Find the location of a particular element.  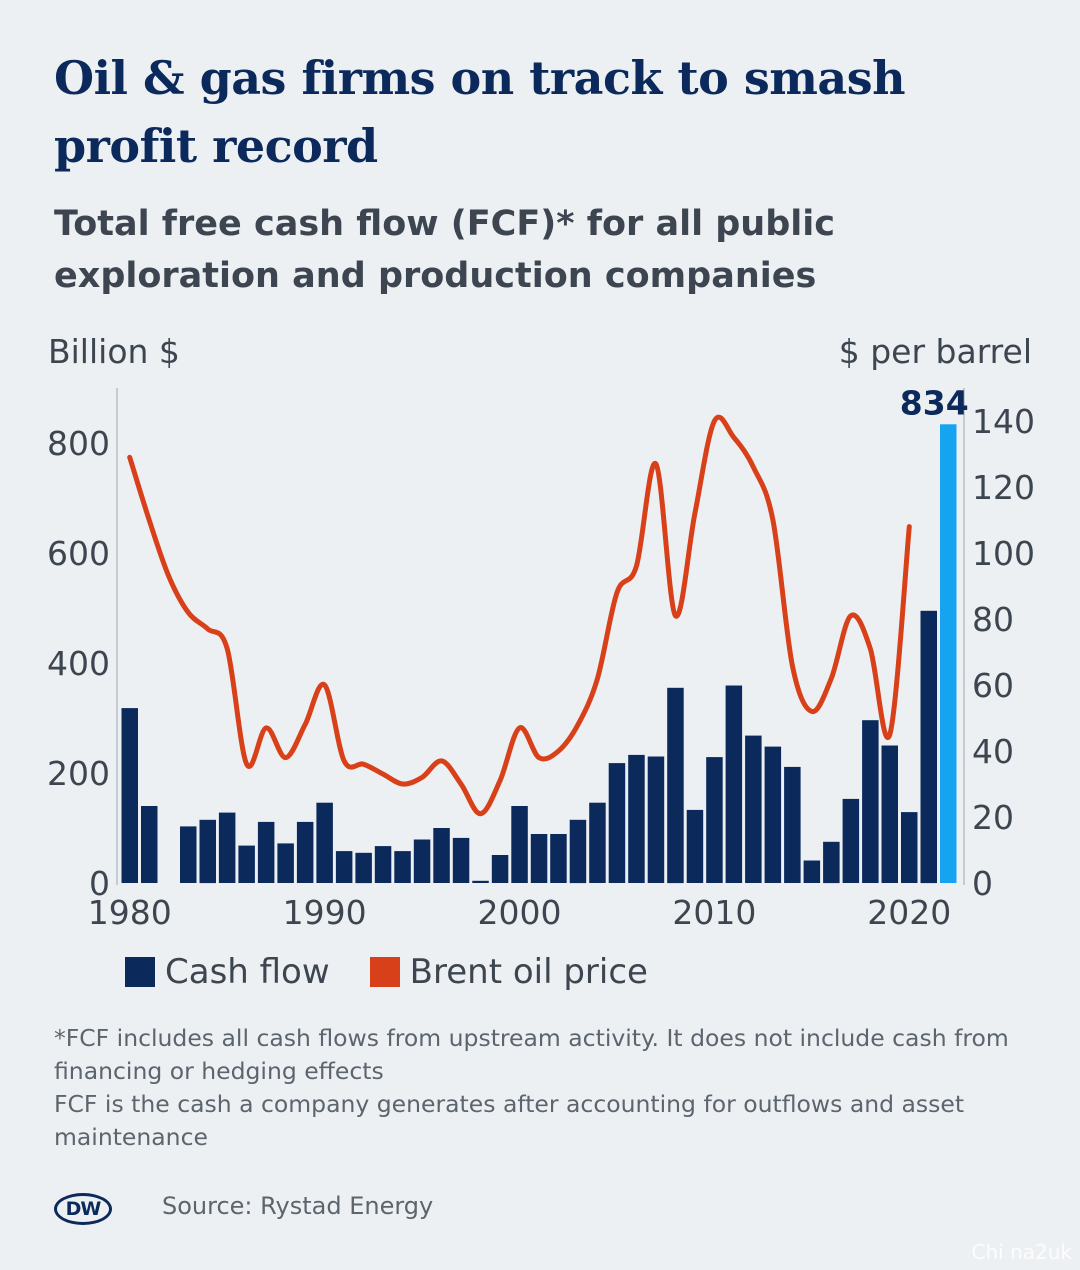

cash-flow-bar-2011 is located at coordinates (734, 784).